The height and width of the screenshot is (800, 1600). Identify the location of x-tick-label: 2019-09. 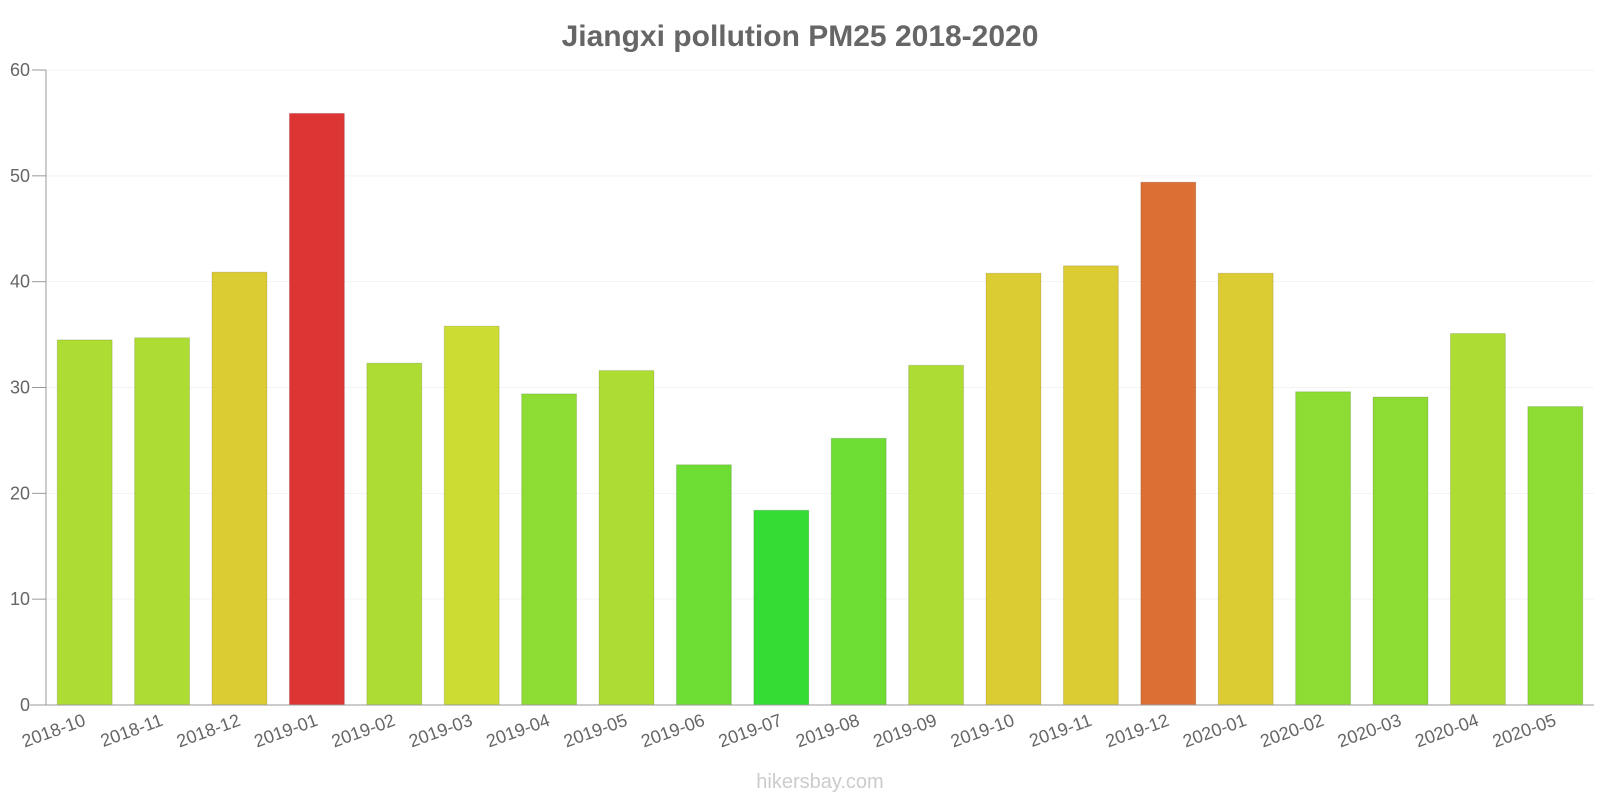
(905, 730).